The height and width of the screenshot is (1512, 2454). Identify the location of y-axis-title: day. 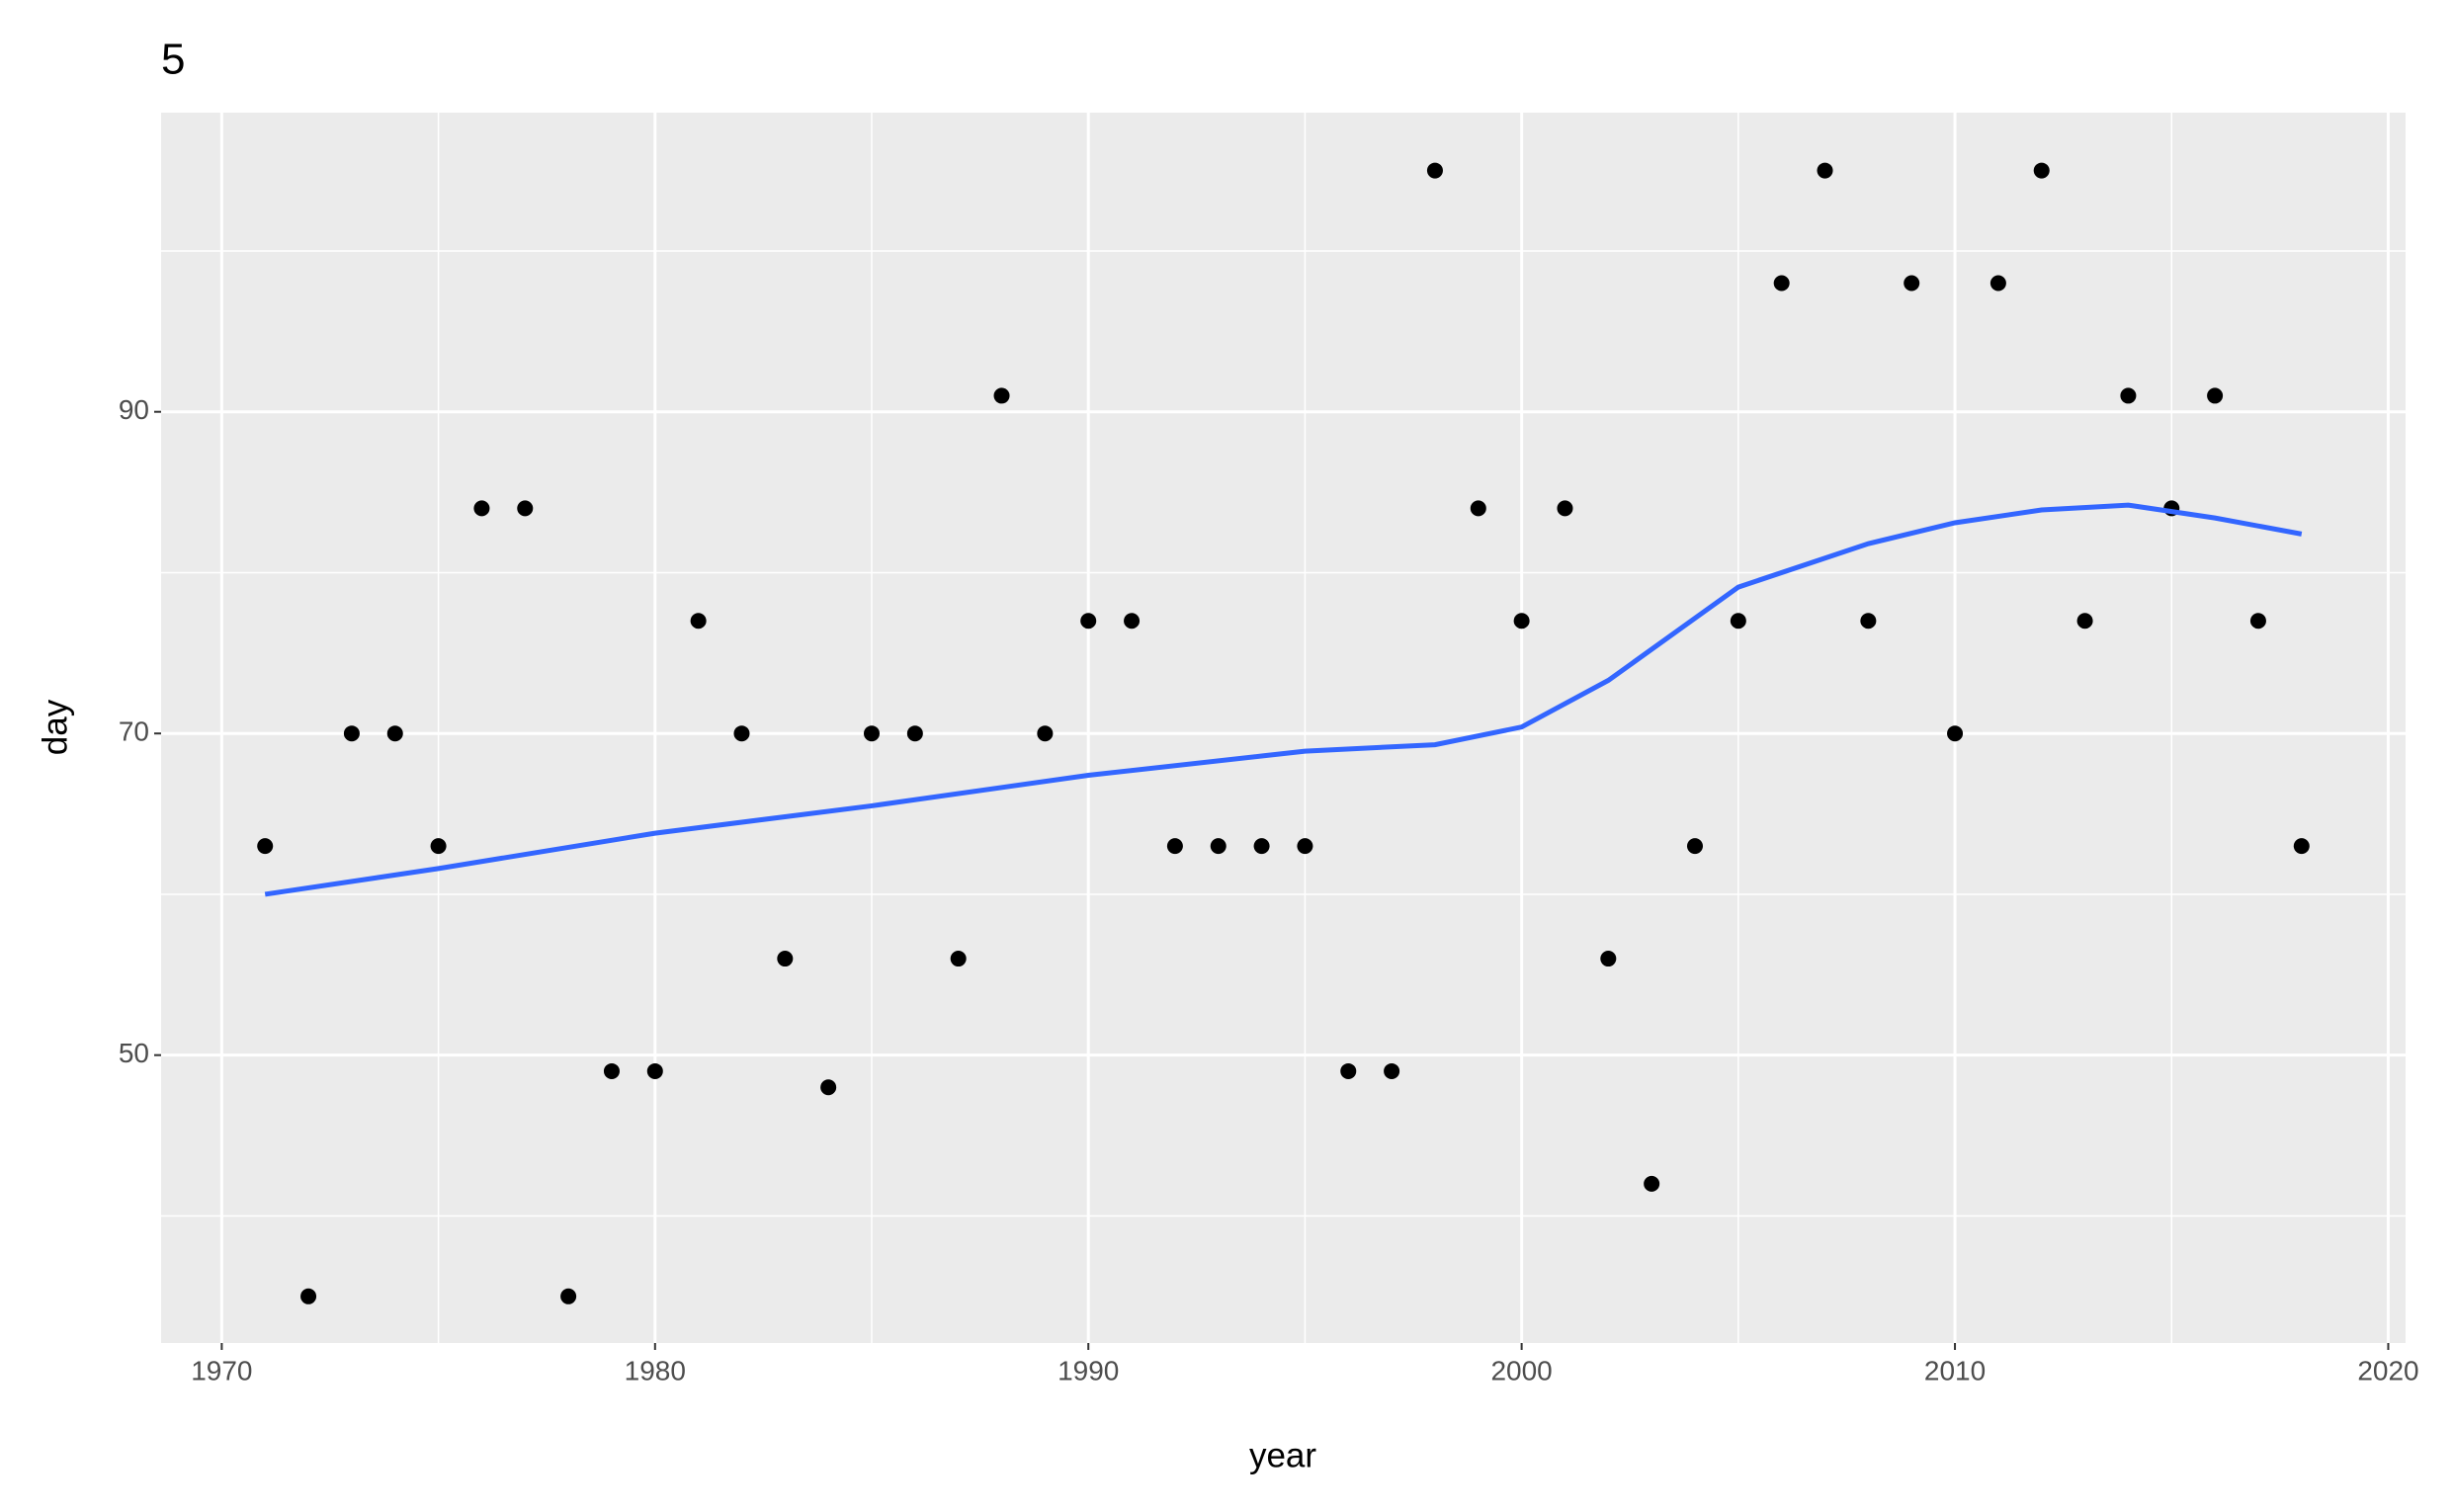
(55, 727).